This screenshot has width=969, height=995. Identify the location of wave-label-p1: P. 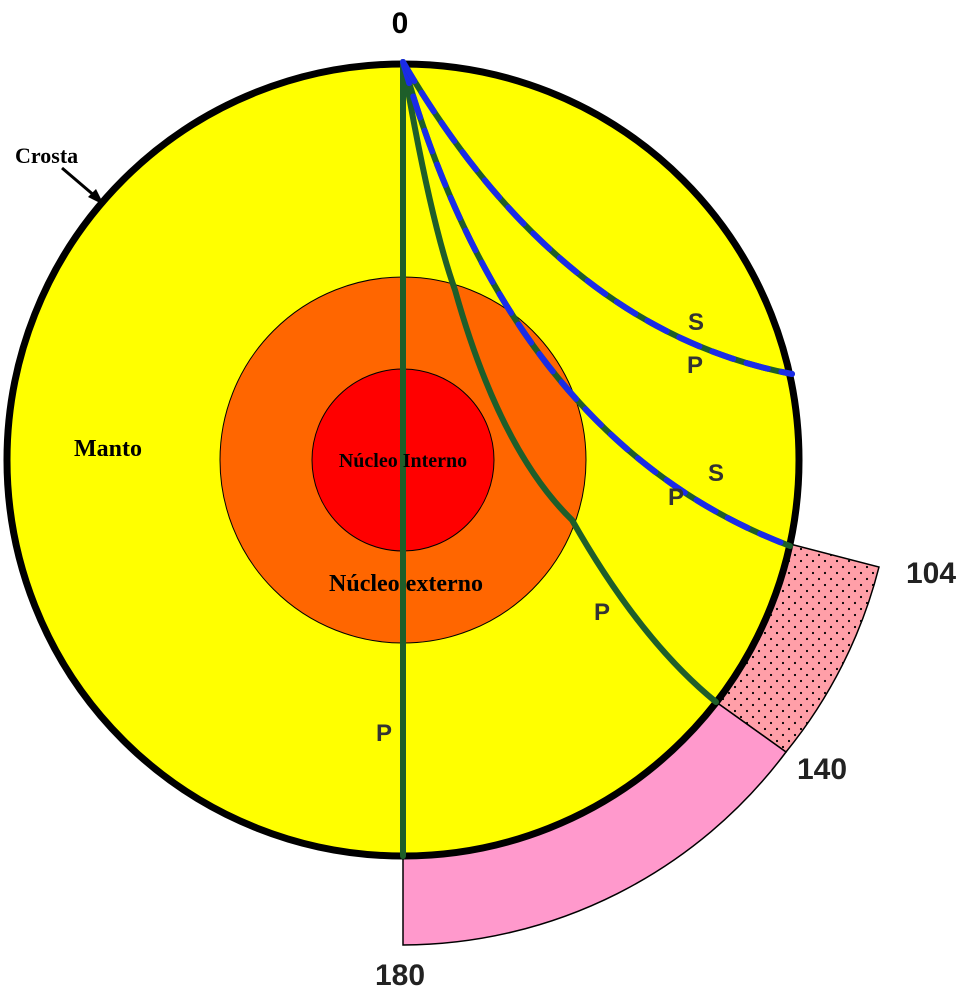
(695, 365).